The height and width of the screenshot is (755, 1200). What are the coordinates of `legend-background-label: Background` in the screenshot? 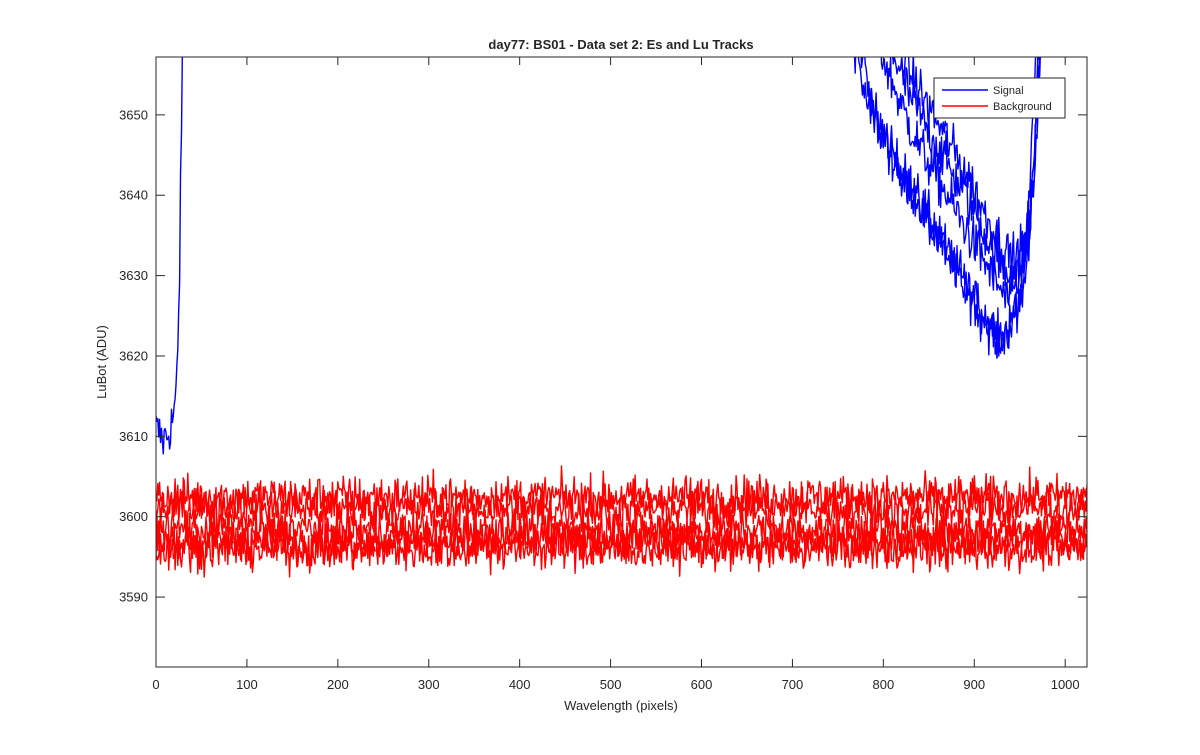 It's located at (1022, 107).